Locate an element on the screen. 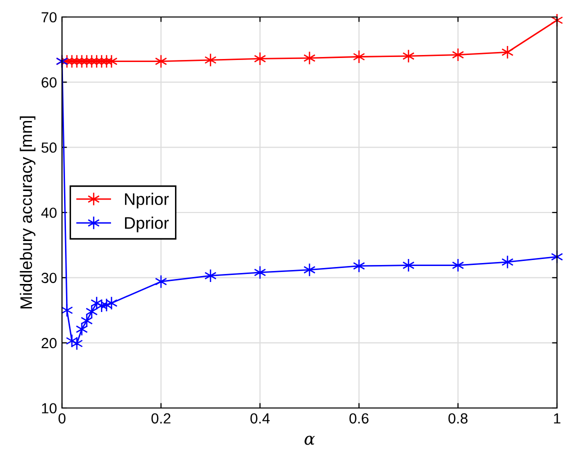  x-tick-label: 0 is located at coordinates (62, 418).